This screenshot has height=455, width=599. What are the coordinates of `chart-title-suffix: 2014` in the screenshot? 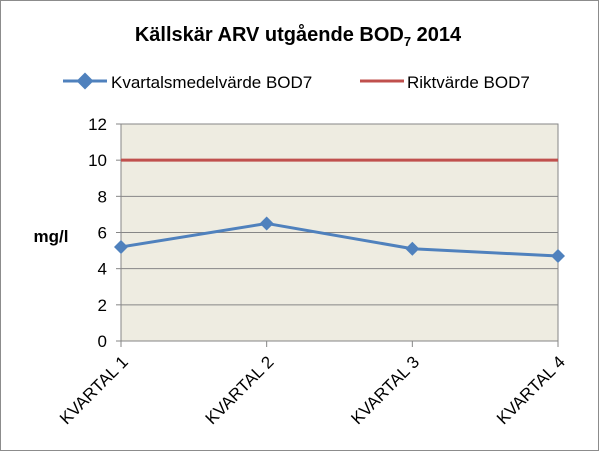 It's located at (436, 35).